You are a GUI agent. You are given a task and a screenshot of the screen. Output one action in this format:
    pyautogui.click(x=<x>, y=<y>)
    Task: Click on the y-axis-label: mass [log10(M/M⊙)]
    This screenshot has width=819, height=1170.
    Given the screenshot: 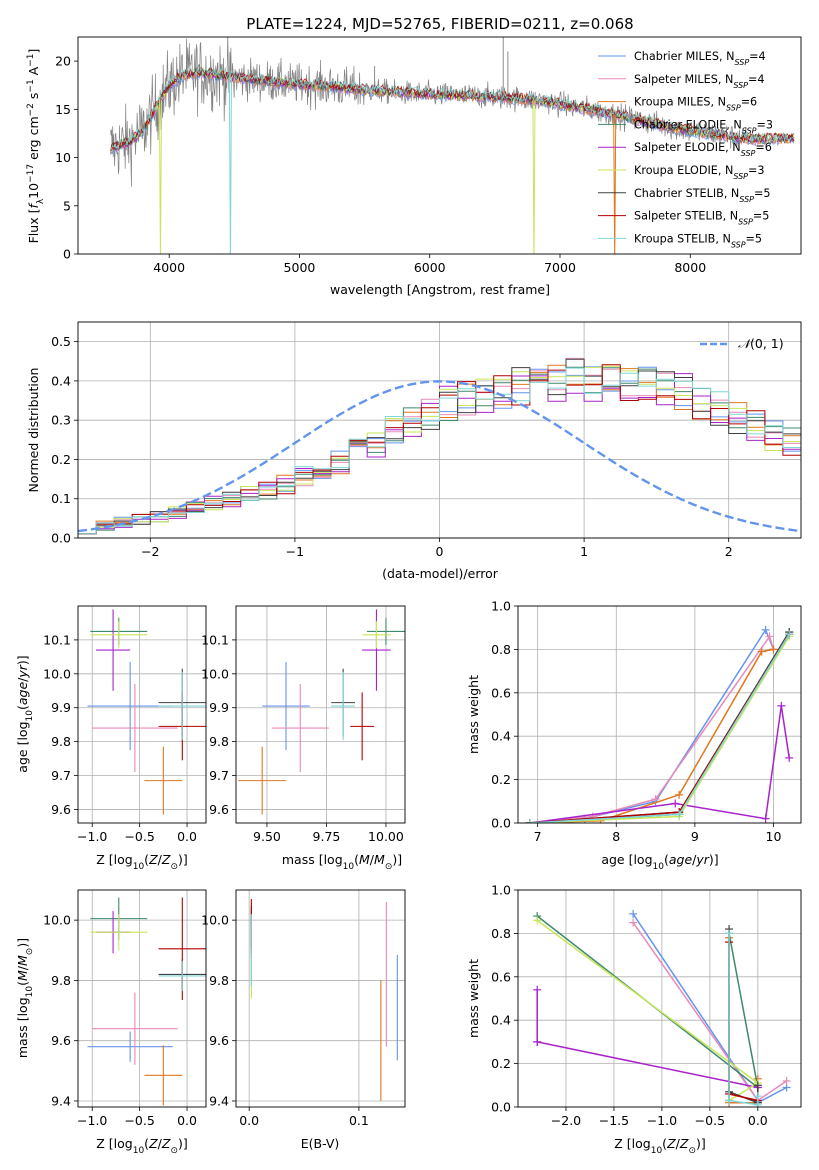 What is the action you would take?
    pyautogui.click(x=25, y=998)
    